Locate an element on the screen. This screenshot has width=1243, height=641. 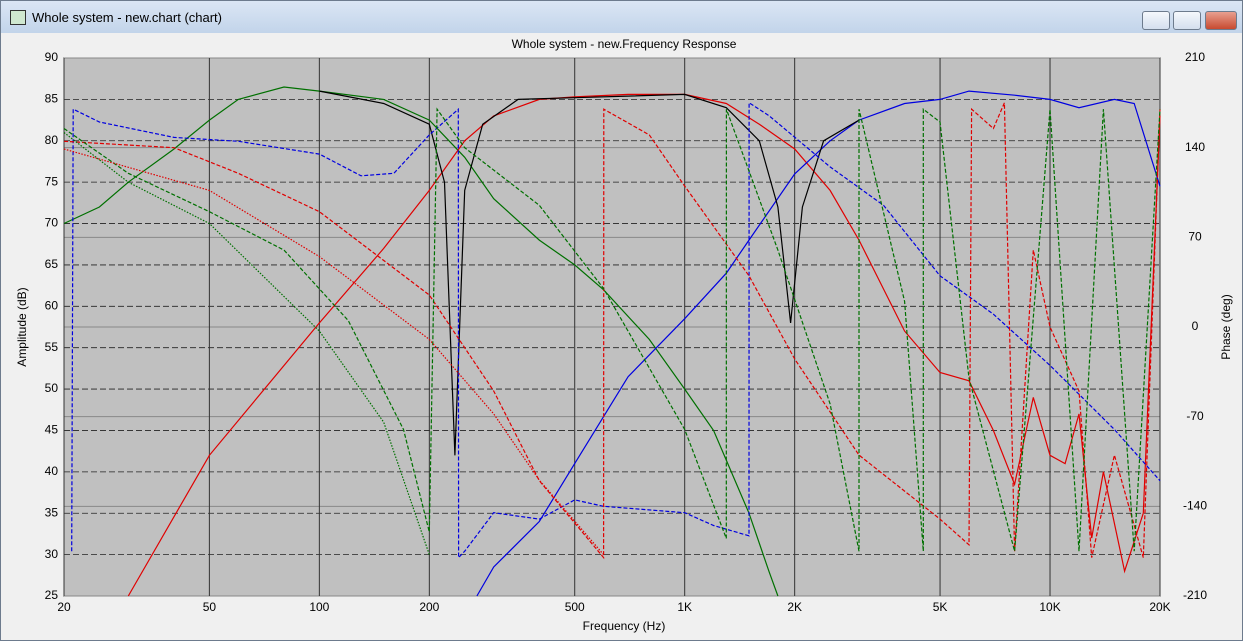
y2-tick-label: 210 is located at coordinates (1195, 57).